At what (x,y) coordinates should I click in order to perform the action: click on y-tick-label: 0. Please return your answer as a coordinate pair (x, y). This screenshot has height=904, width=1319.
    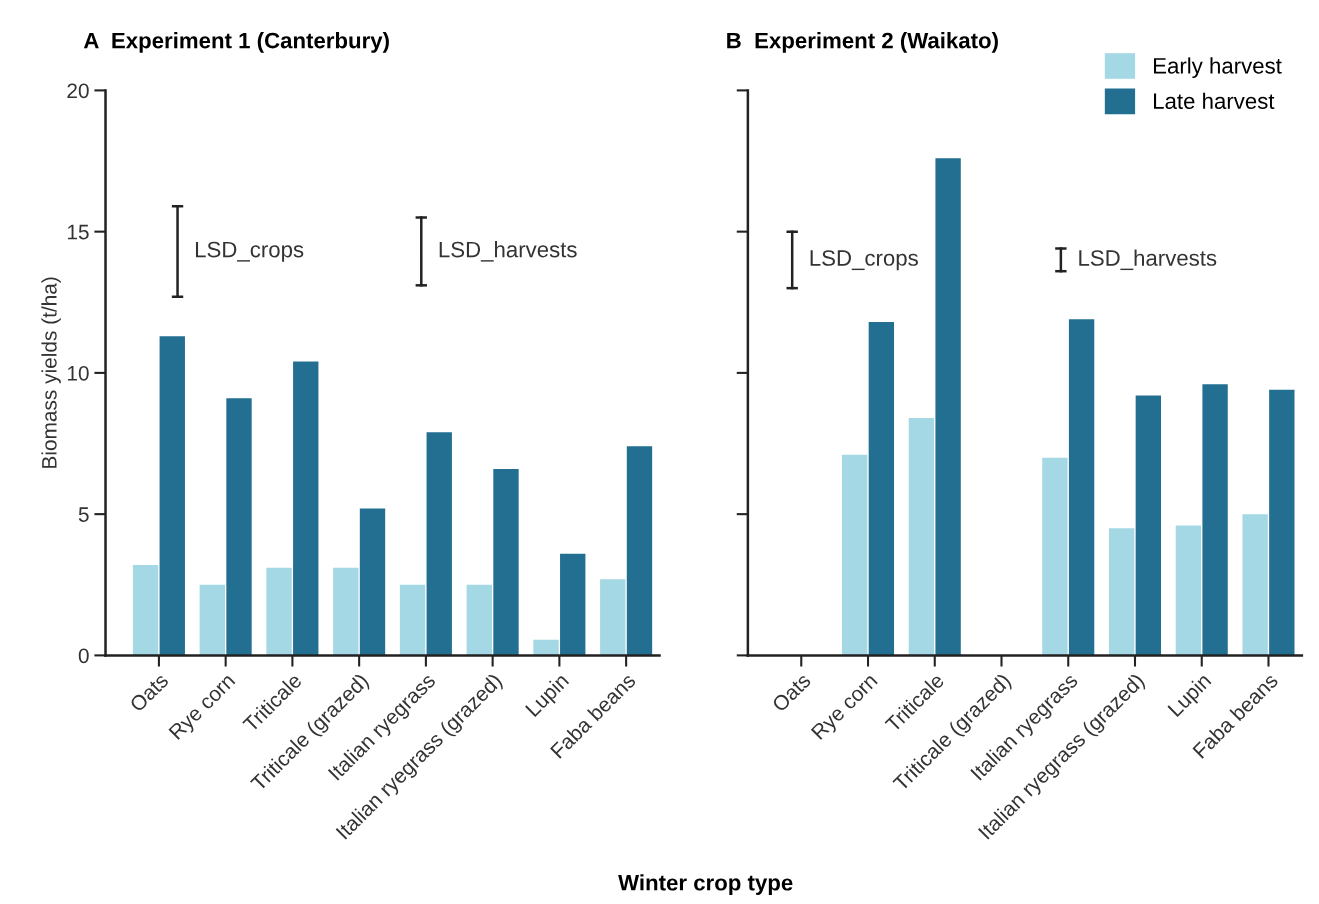
    Looking at the image, I should click on (83, 656).